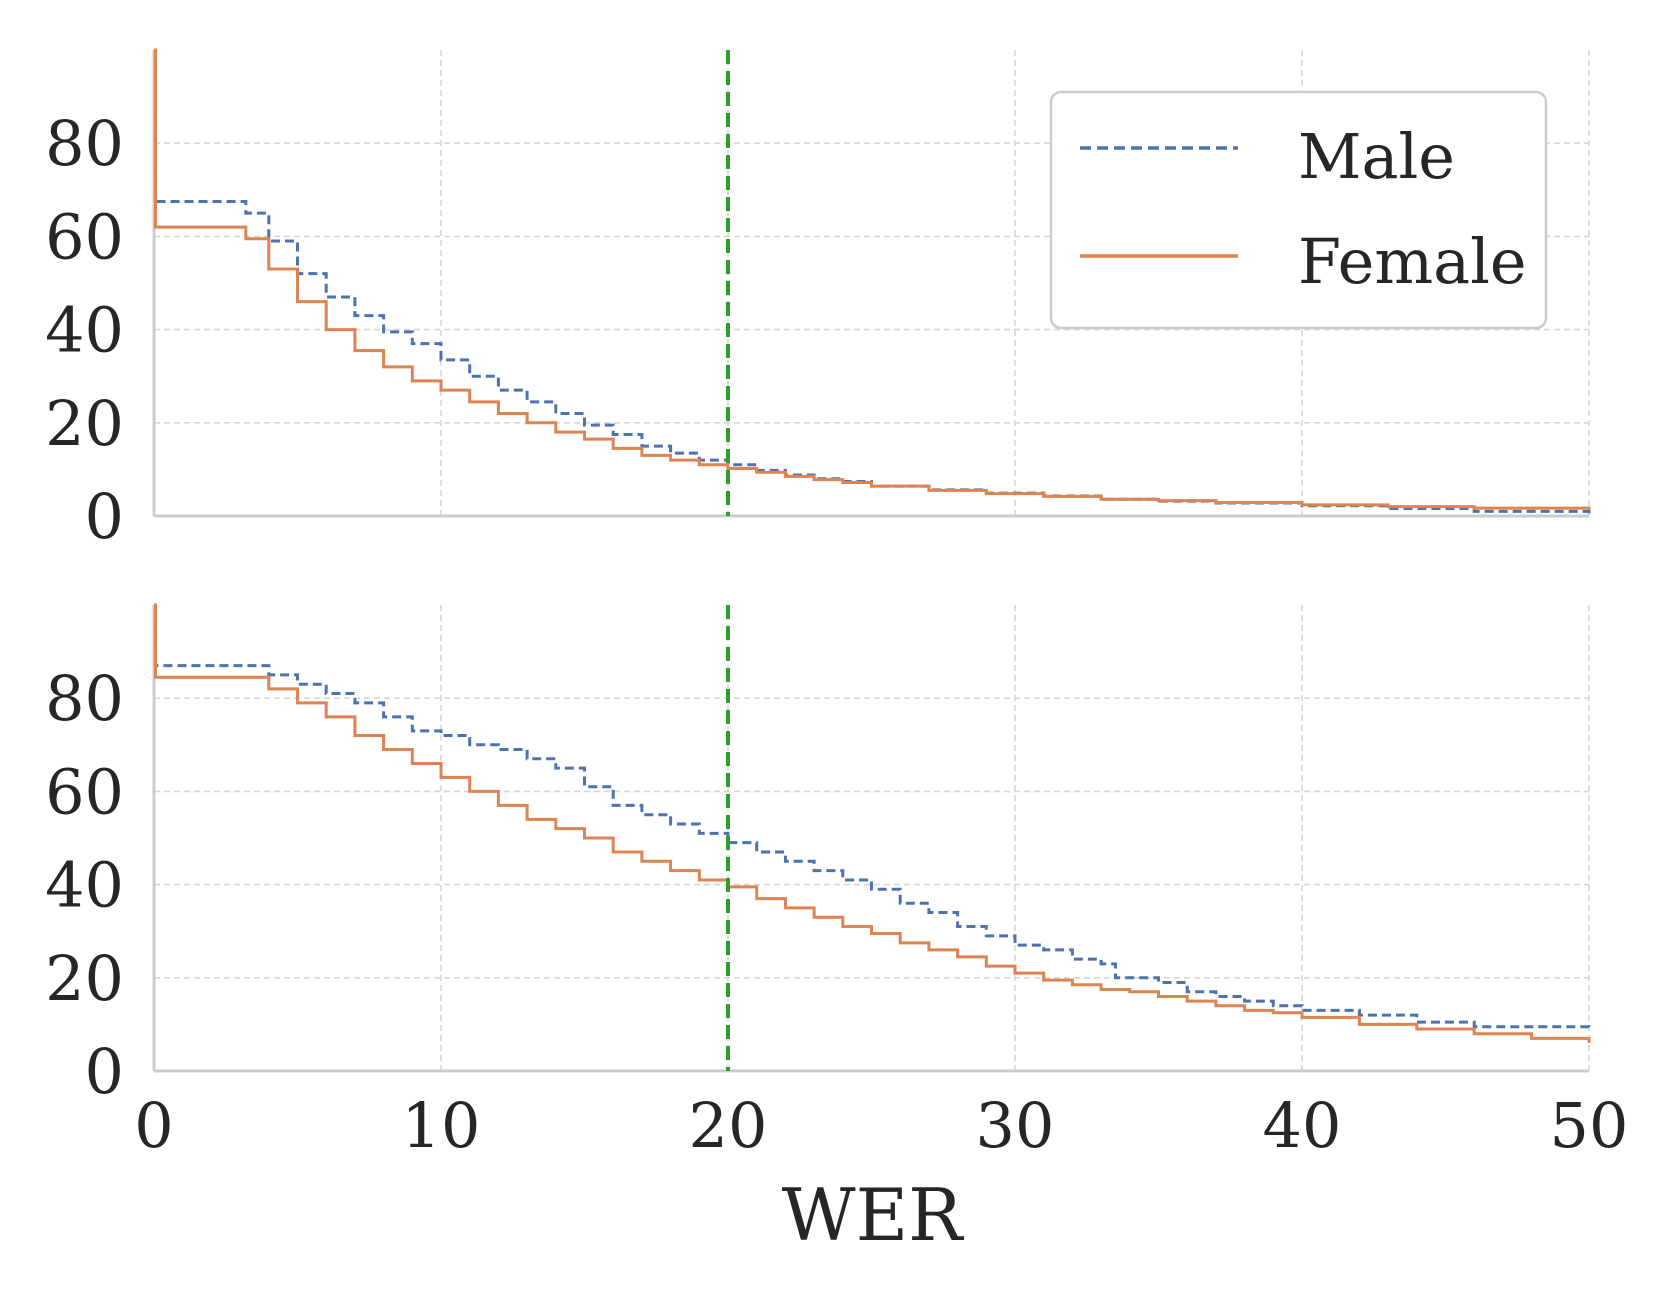  Describe the element at coordinates (1589, 1125) in the screenshot. I see `x-tick-label: 50` at that location.